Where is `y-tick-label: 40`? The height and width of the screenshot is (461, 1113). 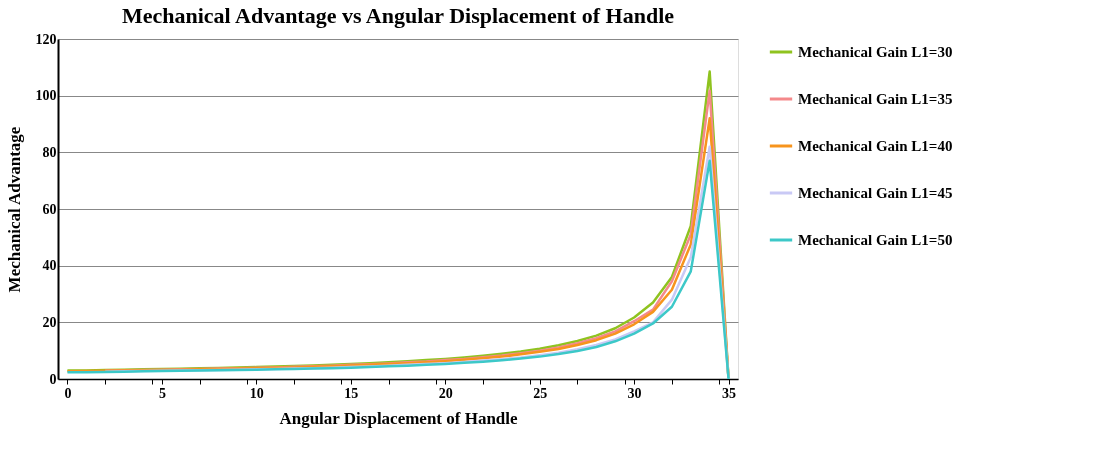
y-tick-label: 40 is located at coordinates (49, 266).